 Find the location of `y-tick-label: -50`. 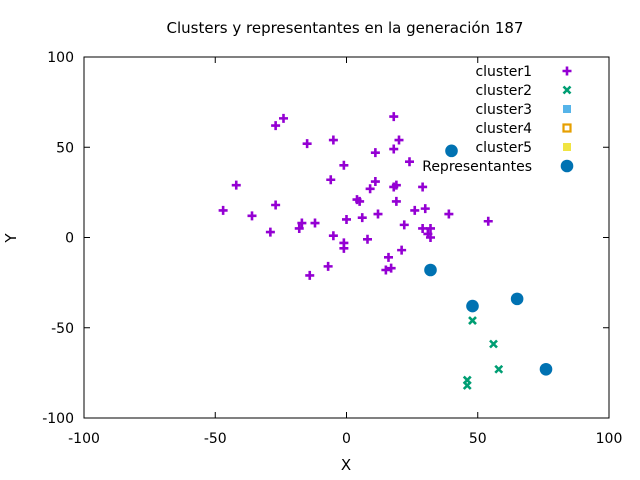

y-tick-label: -50 is located at coordinates (62, 329).